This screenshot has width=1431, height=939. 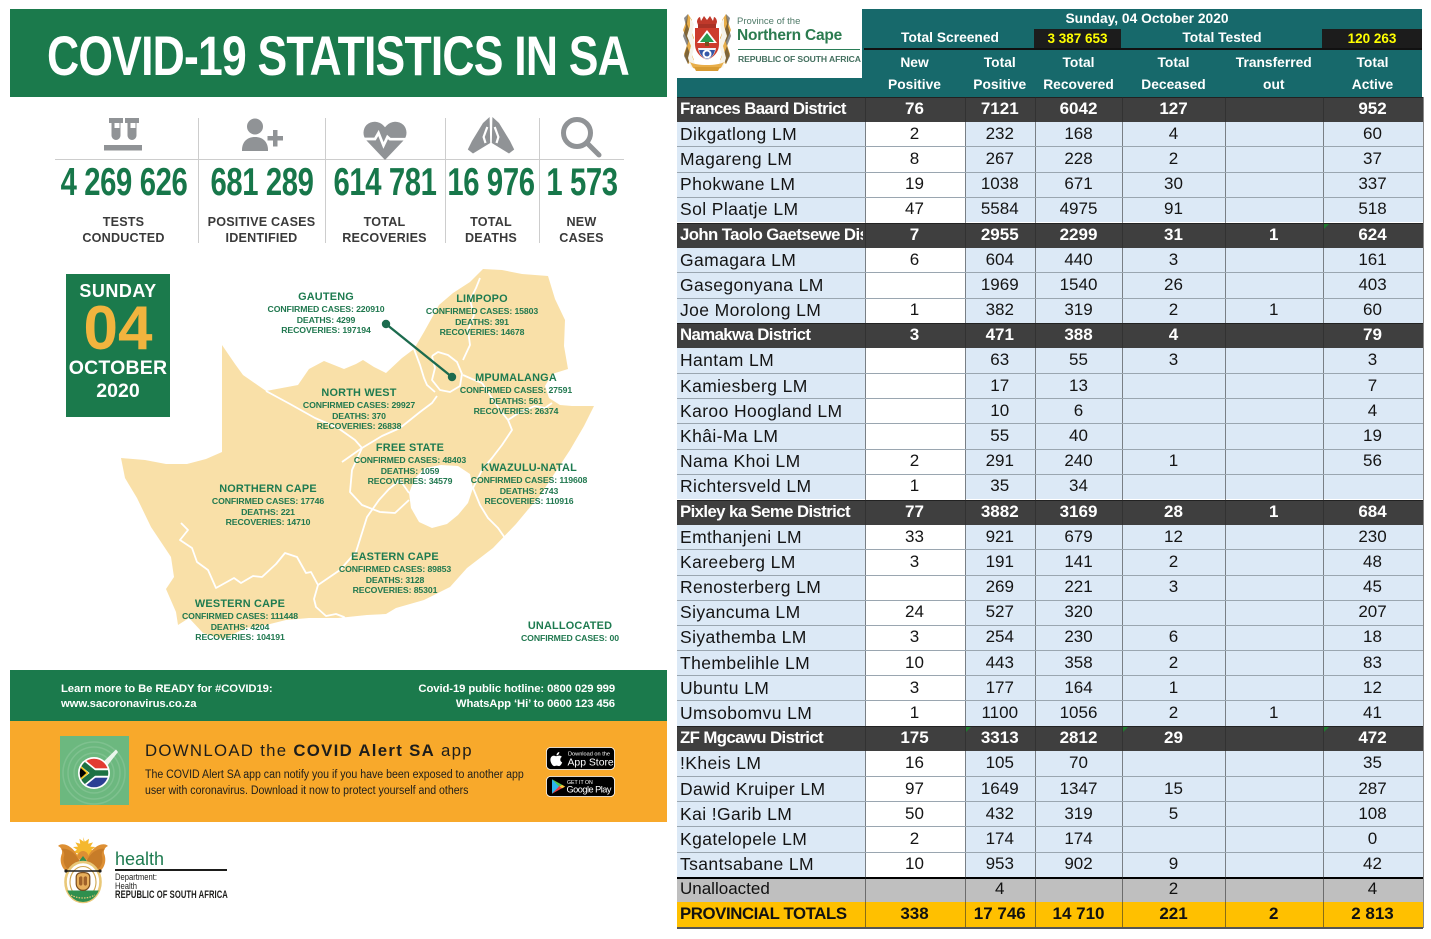 What do you see at coordinates (589, 790) in the screenshot?
I see `svg-text: Google Play` at bounding box center [589, 790].